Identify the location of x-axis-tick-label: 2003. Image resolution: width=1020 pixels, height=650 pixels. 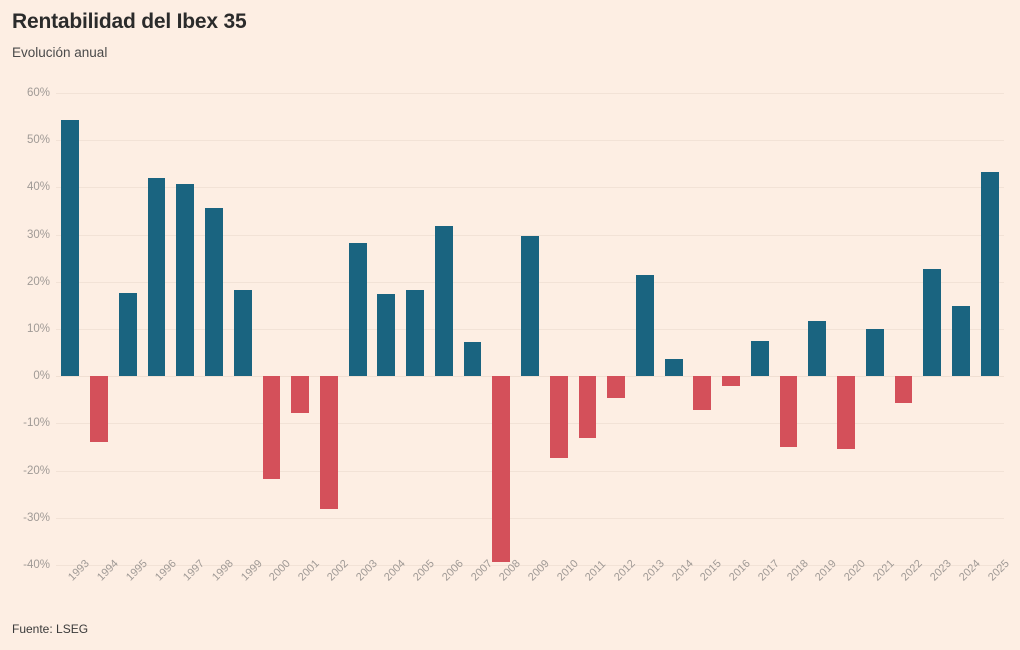
(366, 570).